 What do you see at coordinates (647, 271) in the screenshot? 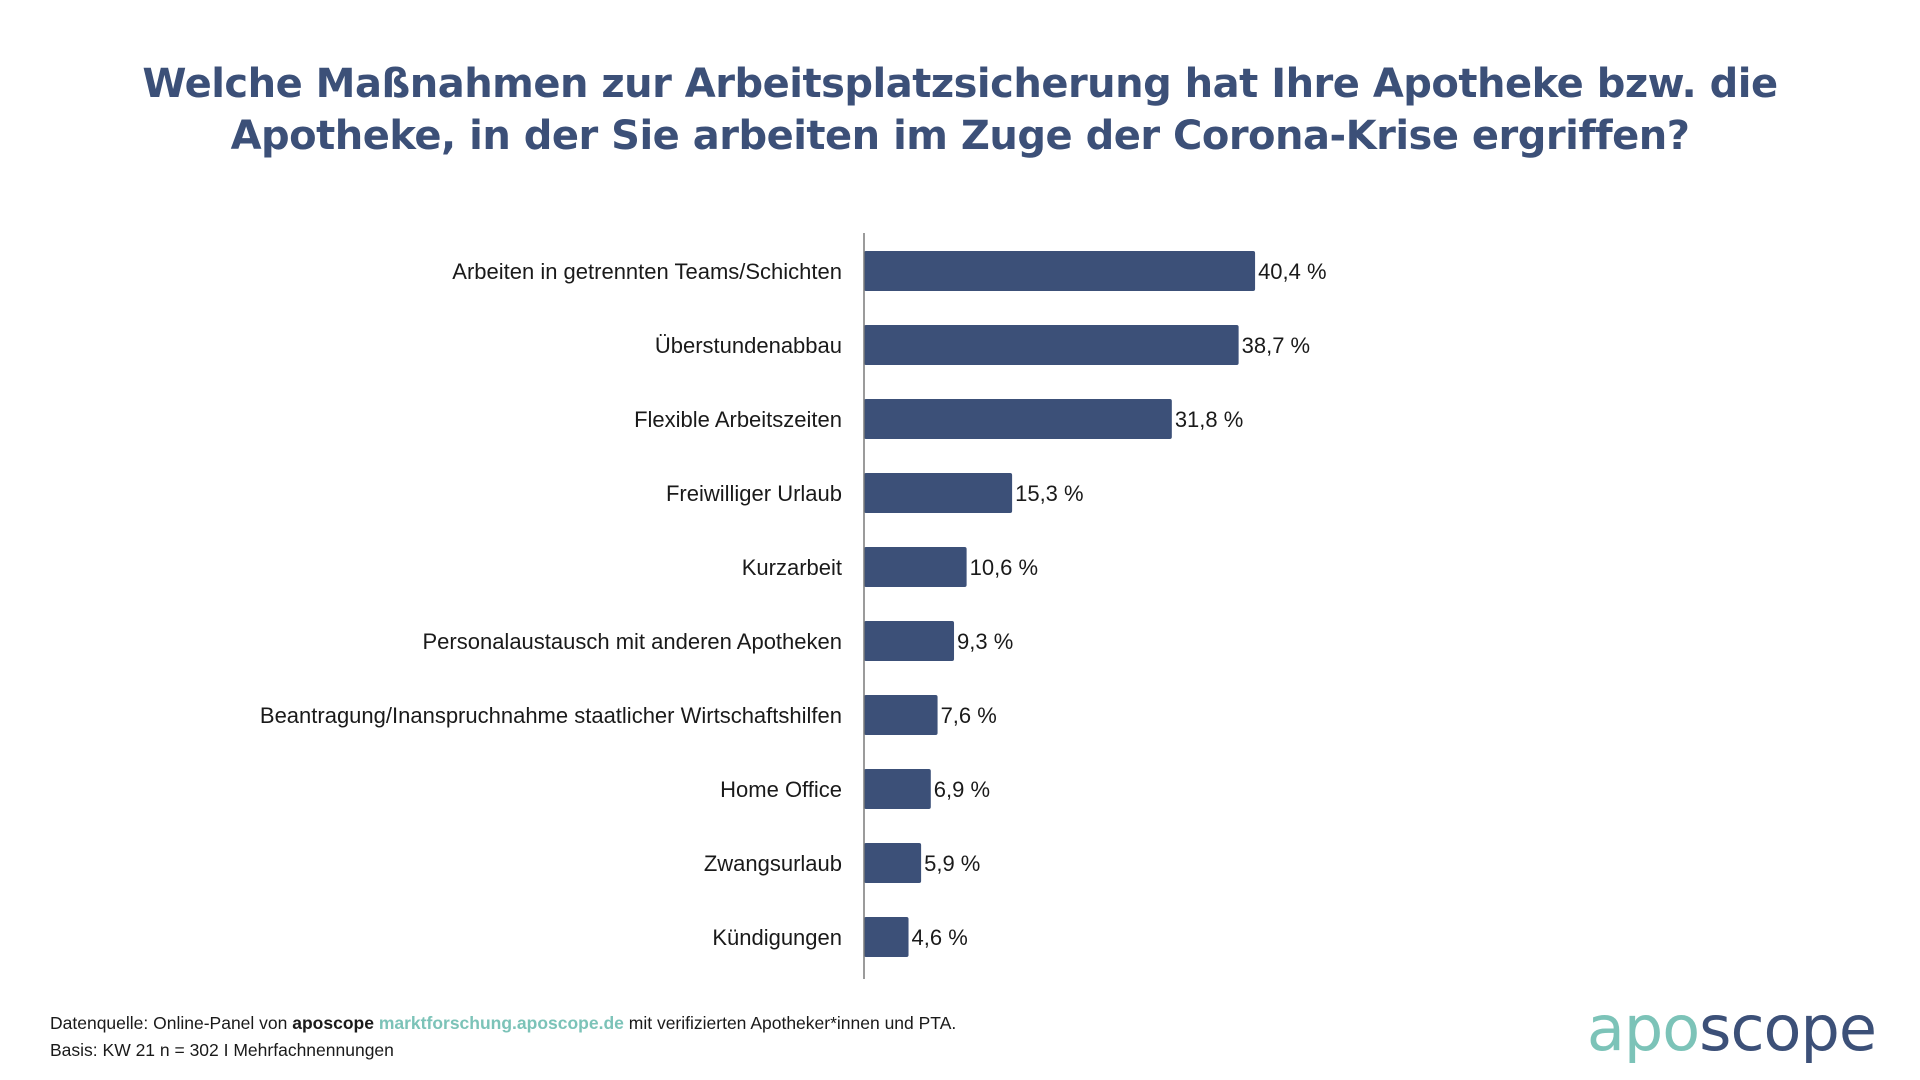
I see `category-label: Arbeiten in getrennten Teams/Schichten` at bounding box center [647, 271].